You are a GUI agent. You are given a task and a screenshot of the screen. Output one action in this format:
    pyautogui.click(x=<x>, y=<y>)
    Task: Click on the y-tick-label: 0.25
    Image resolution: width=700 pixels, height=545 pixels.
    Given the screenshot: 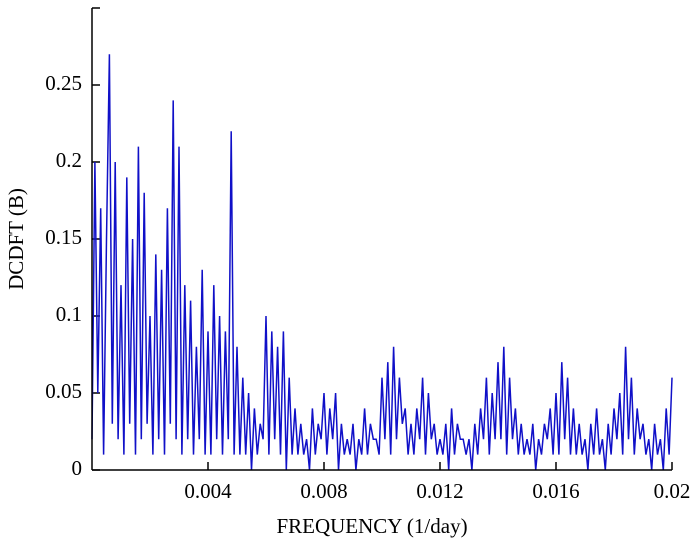 What is the action you would take?
    pyautogui.click(x=63, y=83)
    